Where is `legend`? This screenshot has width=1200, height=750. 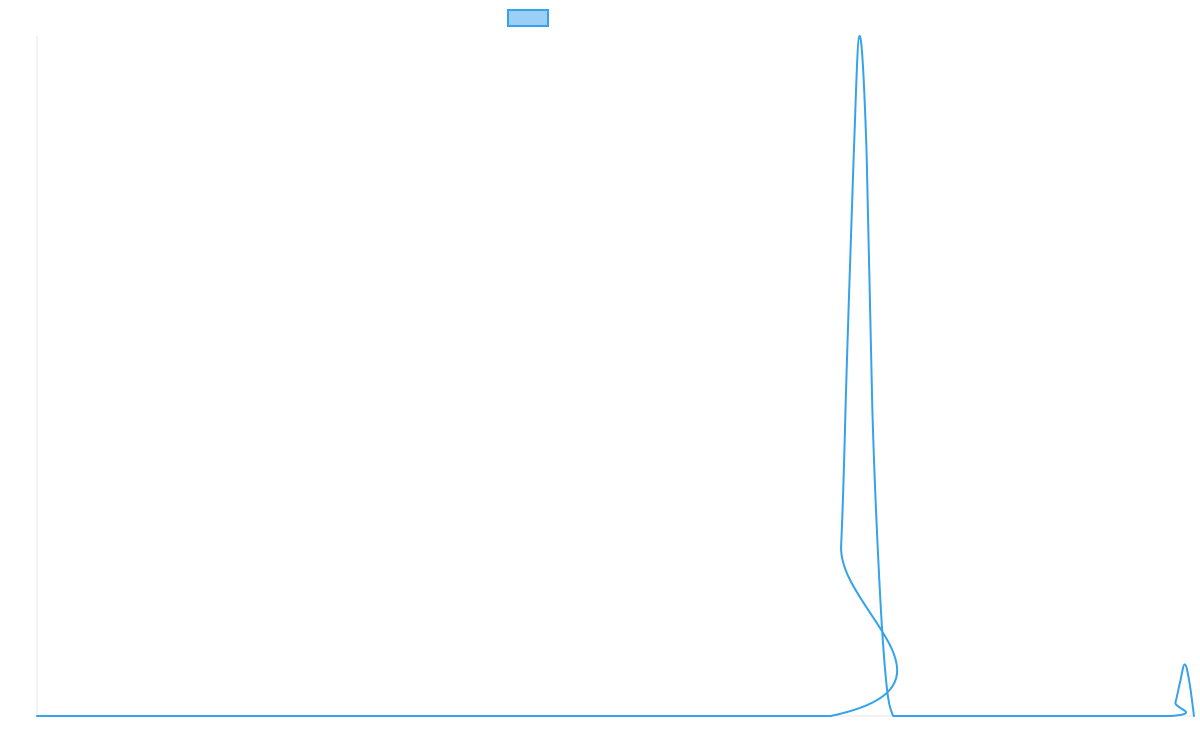 legend is located at coordinates (528, 18).